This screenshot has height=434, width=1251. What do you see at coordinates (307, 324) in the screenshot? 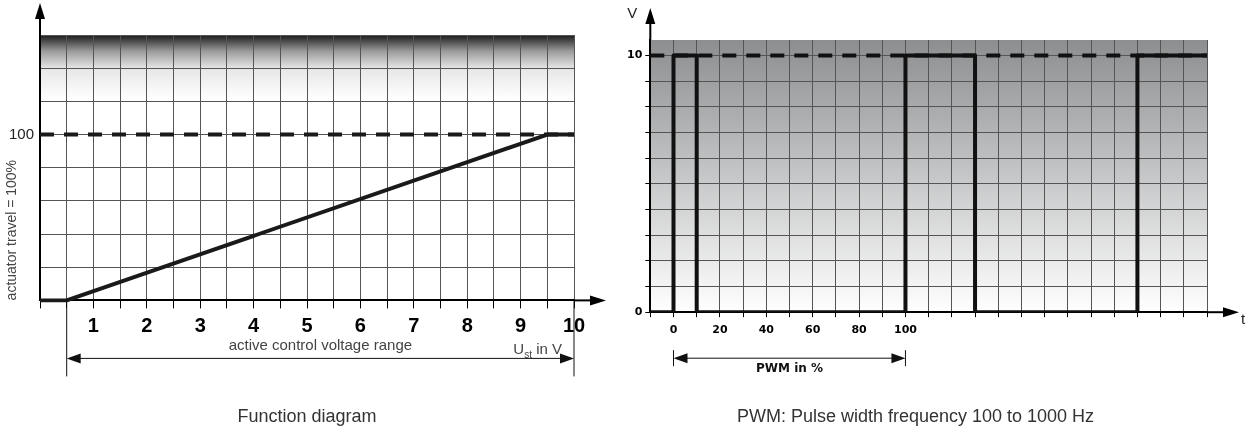
I see `x-tick-label: 5` at bounding box center [307, 324].